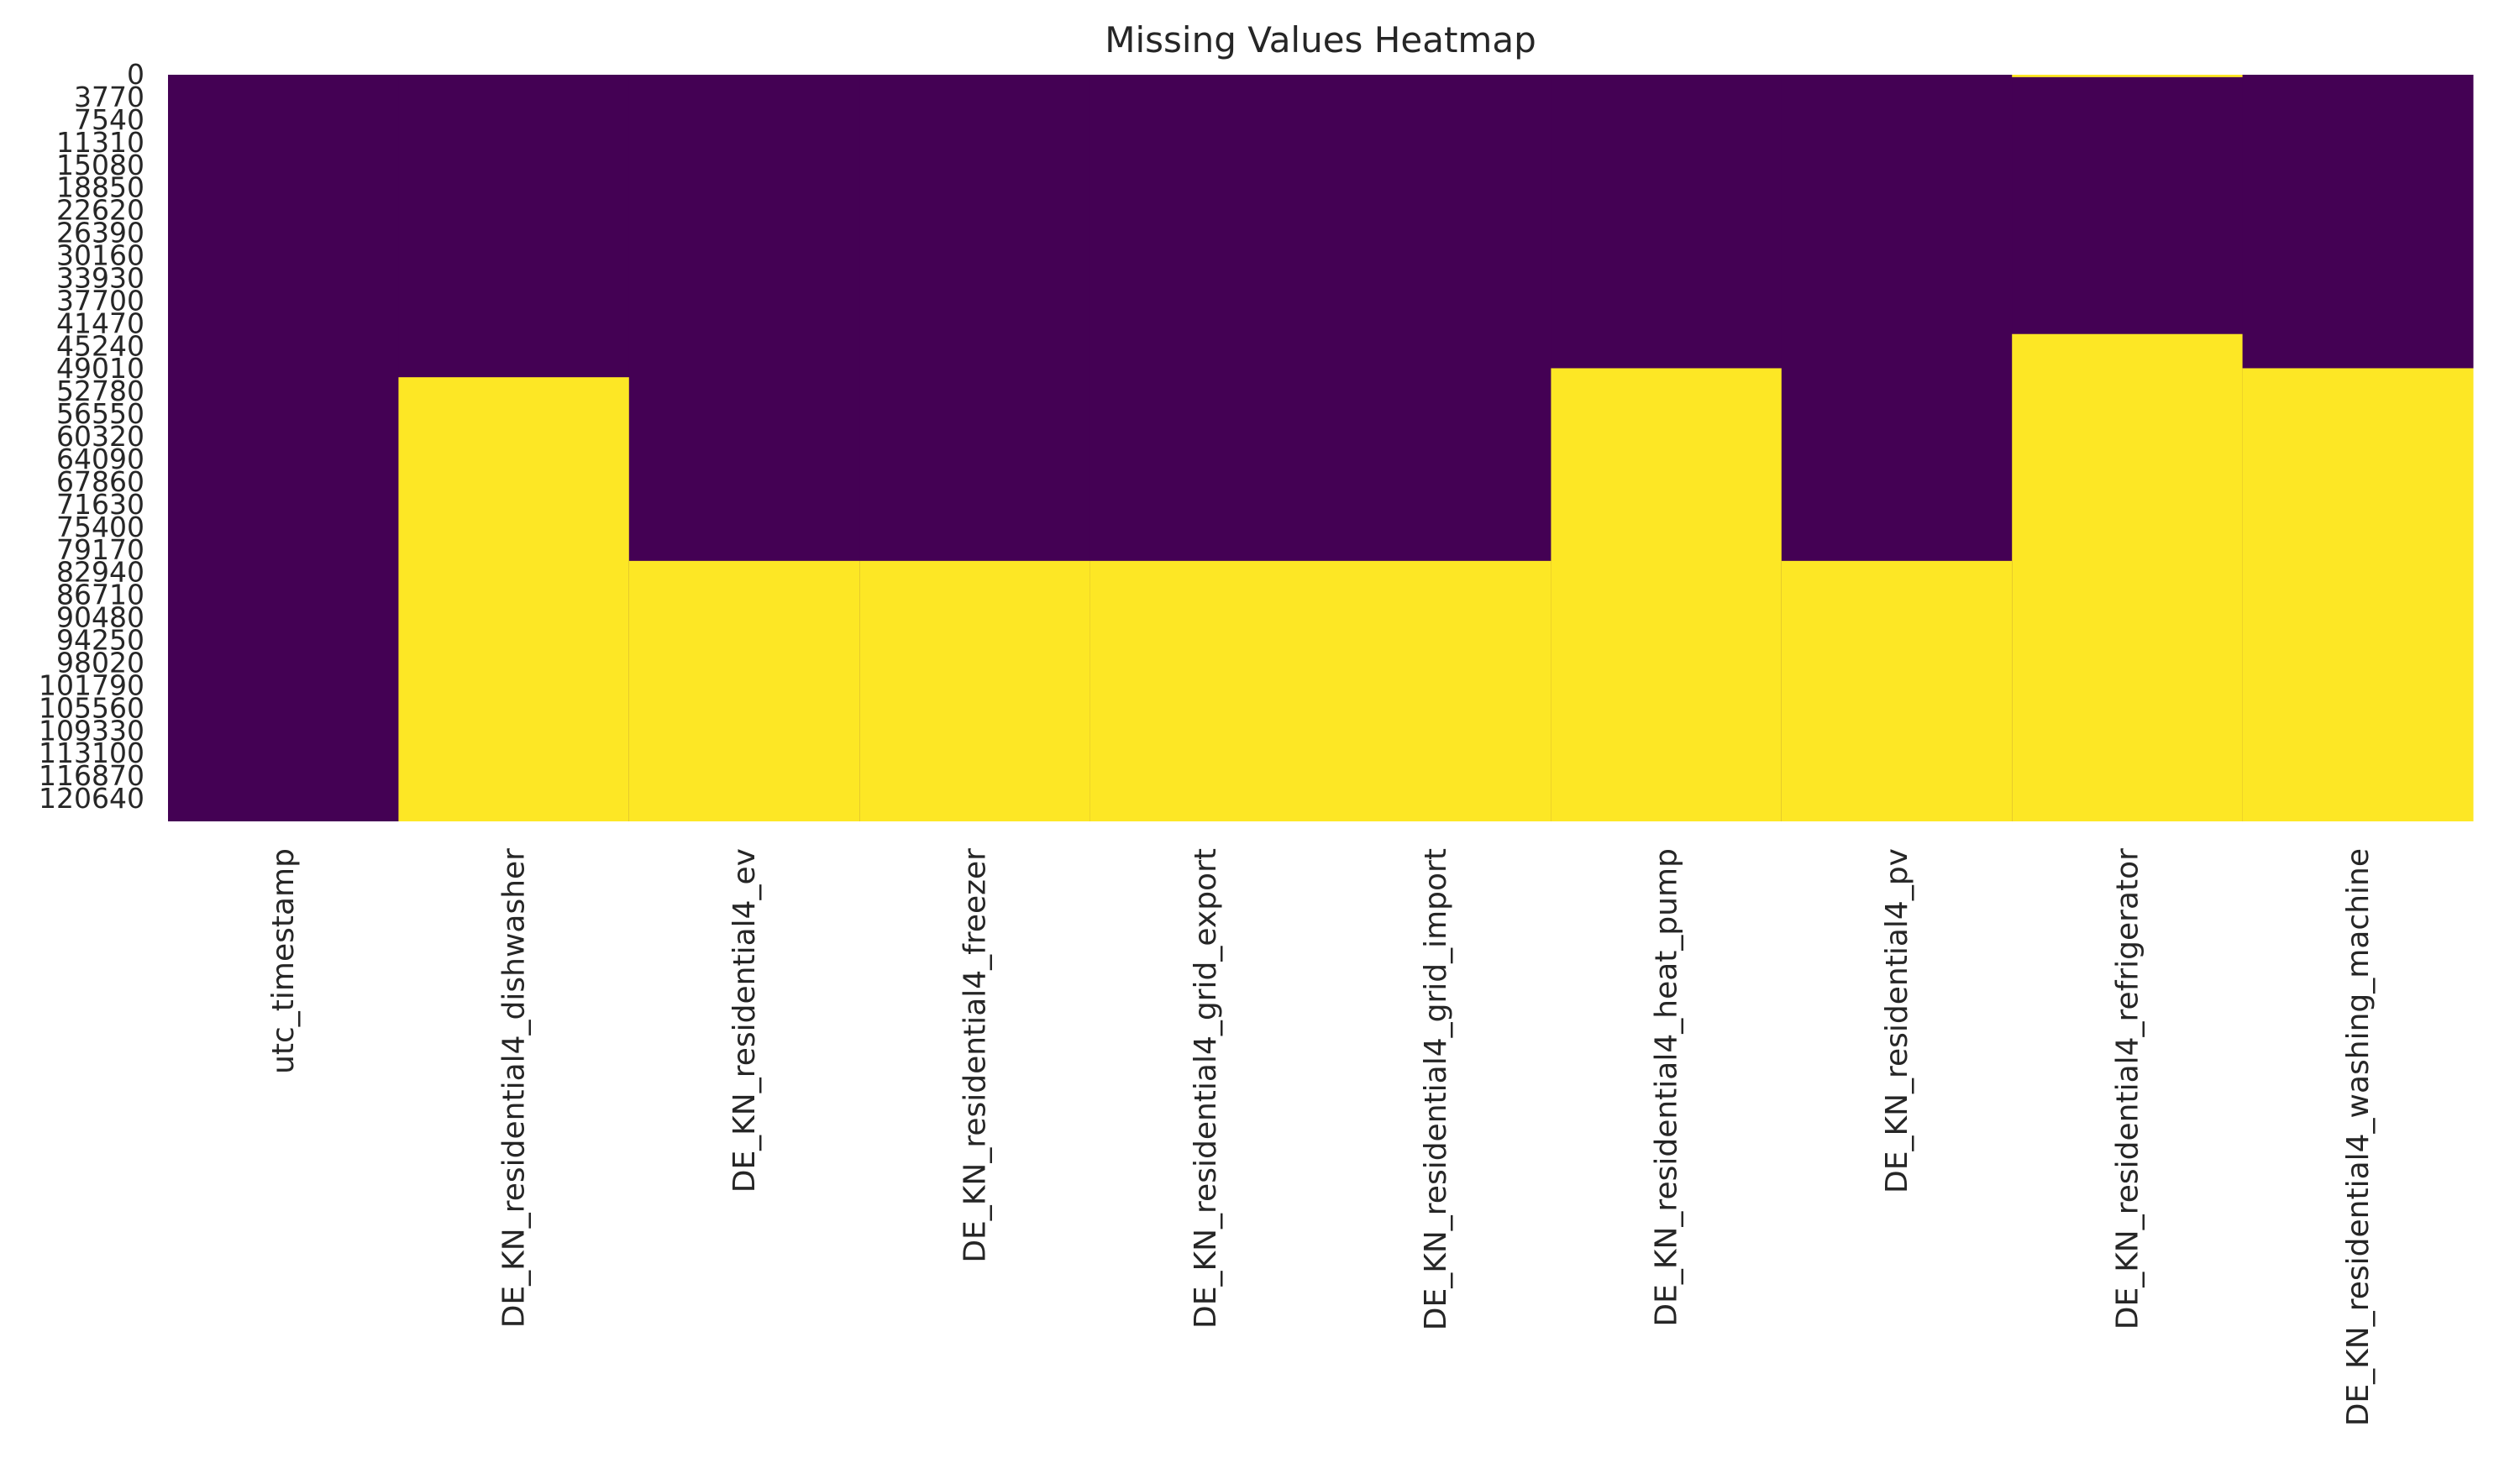 This screenshot has height=1484, width=2494. What do you see at coordinates (92, 776) in the screenshot?
I see `y-tick-label: 116870` at bounding box center [92, 776].